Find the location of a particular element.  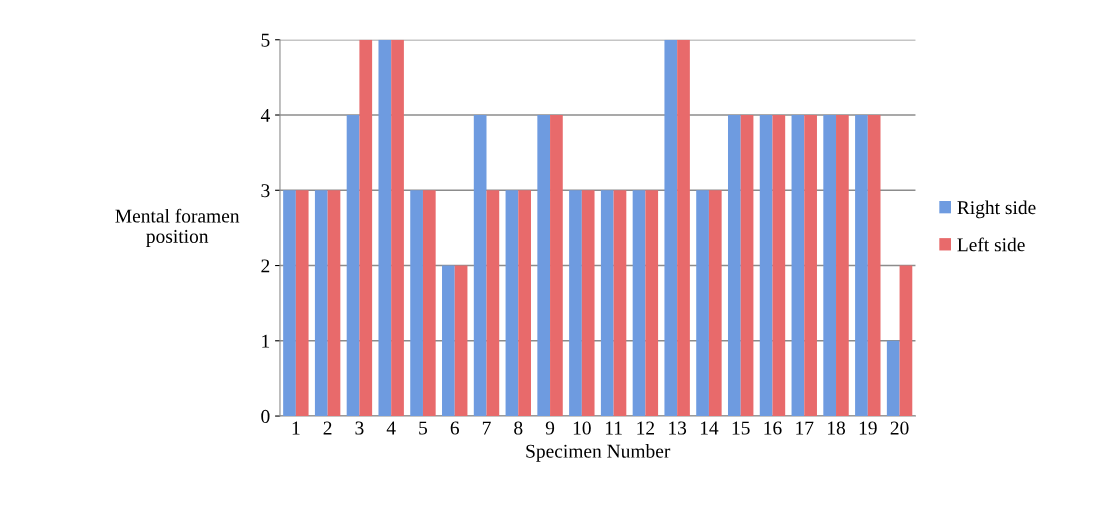

legend-label: Left side is located at coordinates (991, 244).